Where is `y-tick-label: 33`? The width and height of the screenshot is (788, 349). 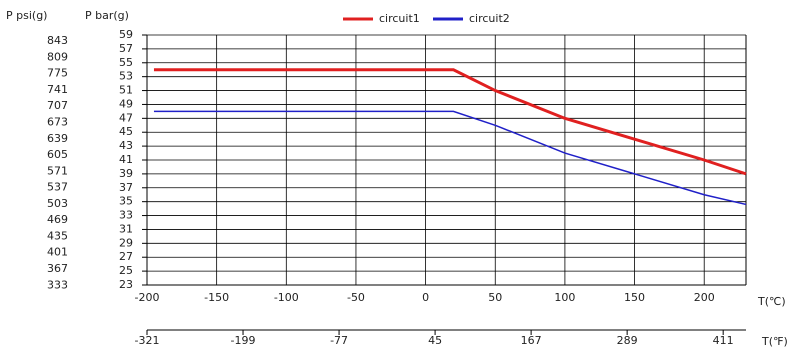
y-tick-label: 33 is located at coordinates (126, 215).